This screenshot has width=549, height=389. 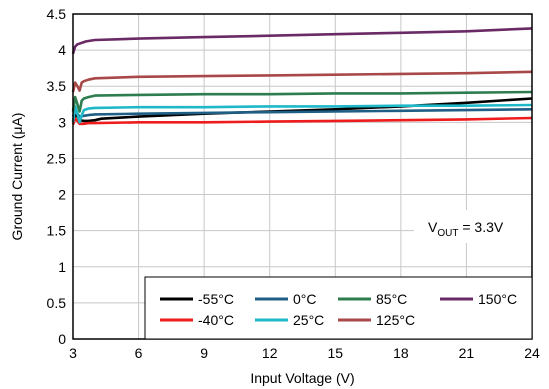 What do you see at coordinates (308, 320) in the screenshot?
I see `legend-label: 25°C` at bounding box center [308, 320].